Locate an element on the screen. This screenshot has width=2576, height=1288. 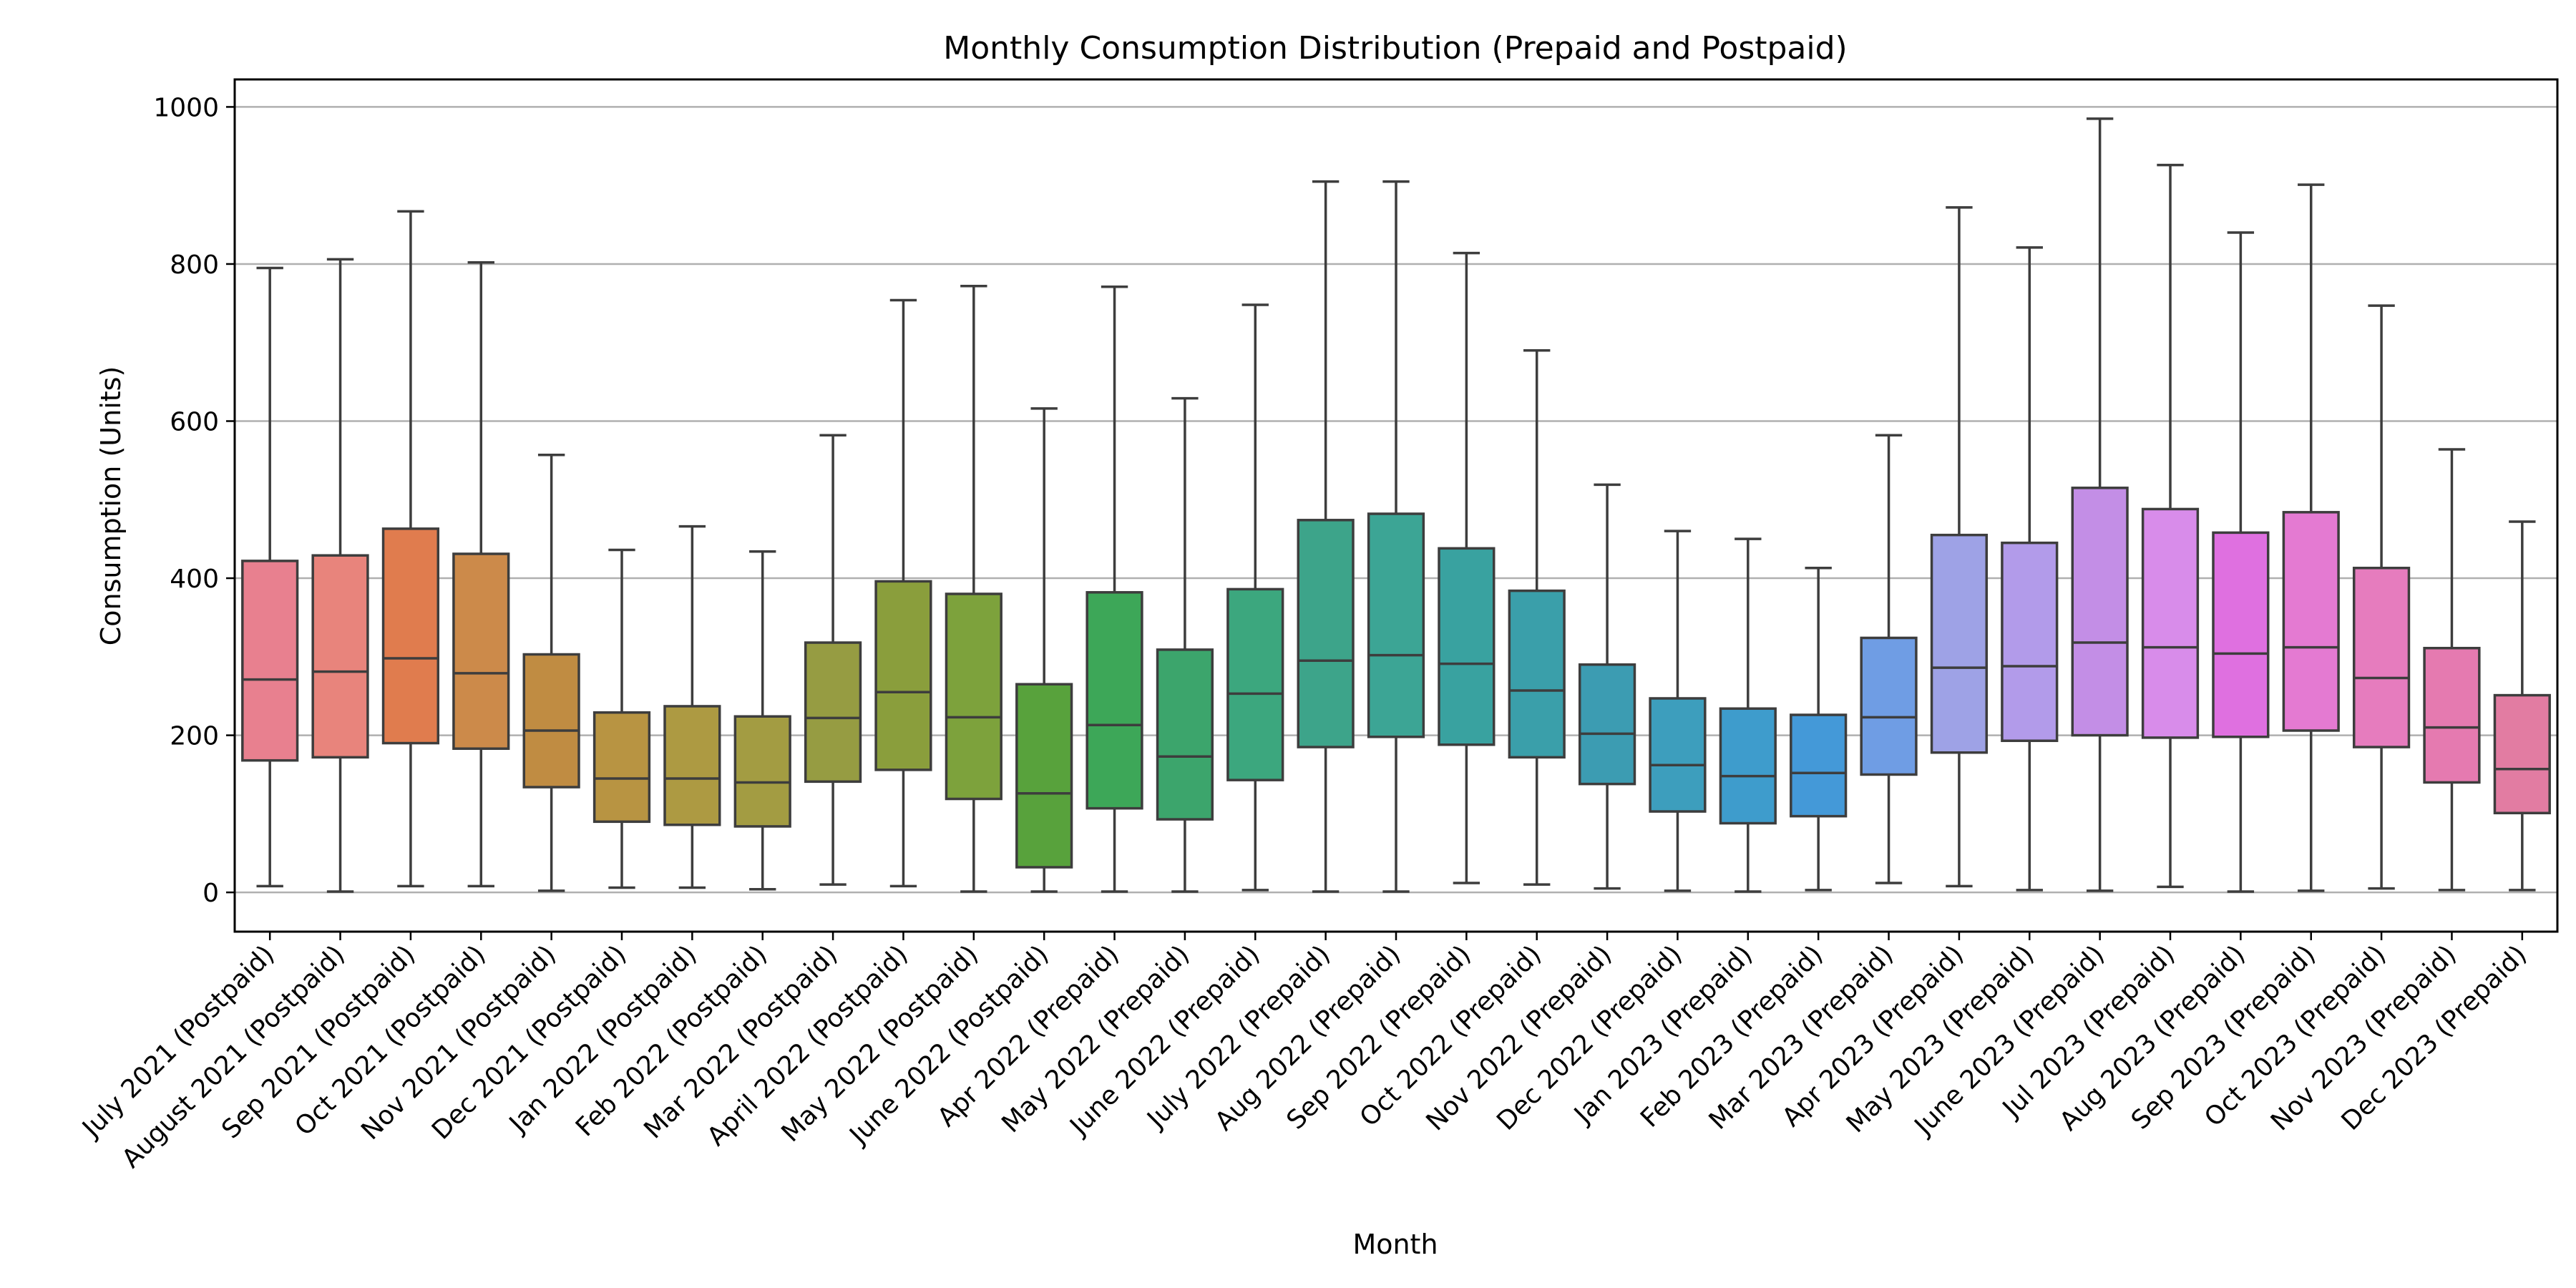
y-tick-label: 1000 is located at coordinates (186, 107).